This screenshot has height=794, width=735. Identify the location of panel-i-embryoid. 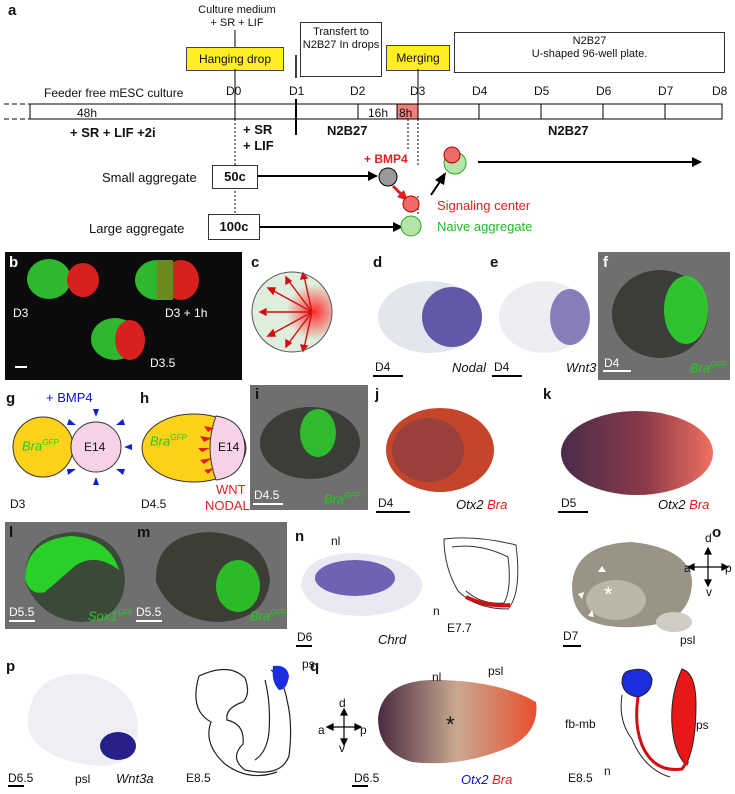
(310, 443).